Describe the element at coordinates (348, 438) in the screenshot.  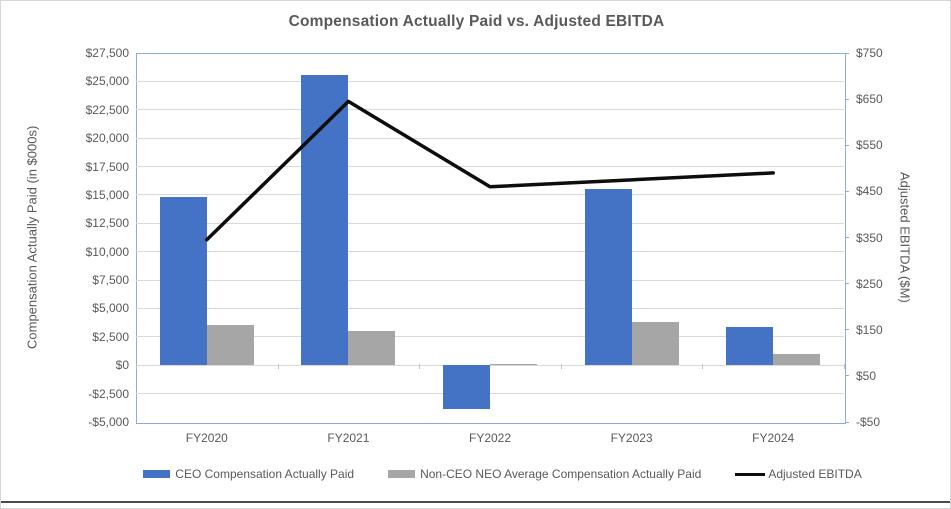
I see `x-axis-category-label: FY2021` at that location.